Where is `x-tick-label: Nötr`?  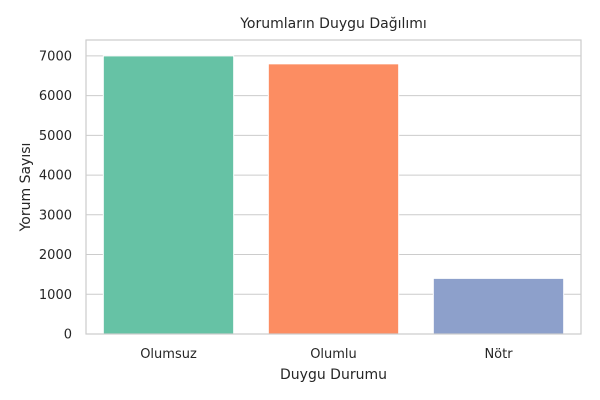 x-tick-label: Nötr is located at coordinates (498, 354).